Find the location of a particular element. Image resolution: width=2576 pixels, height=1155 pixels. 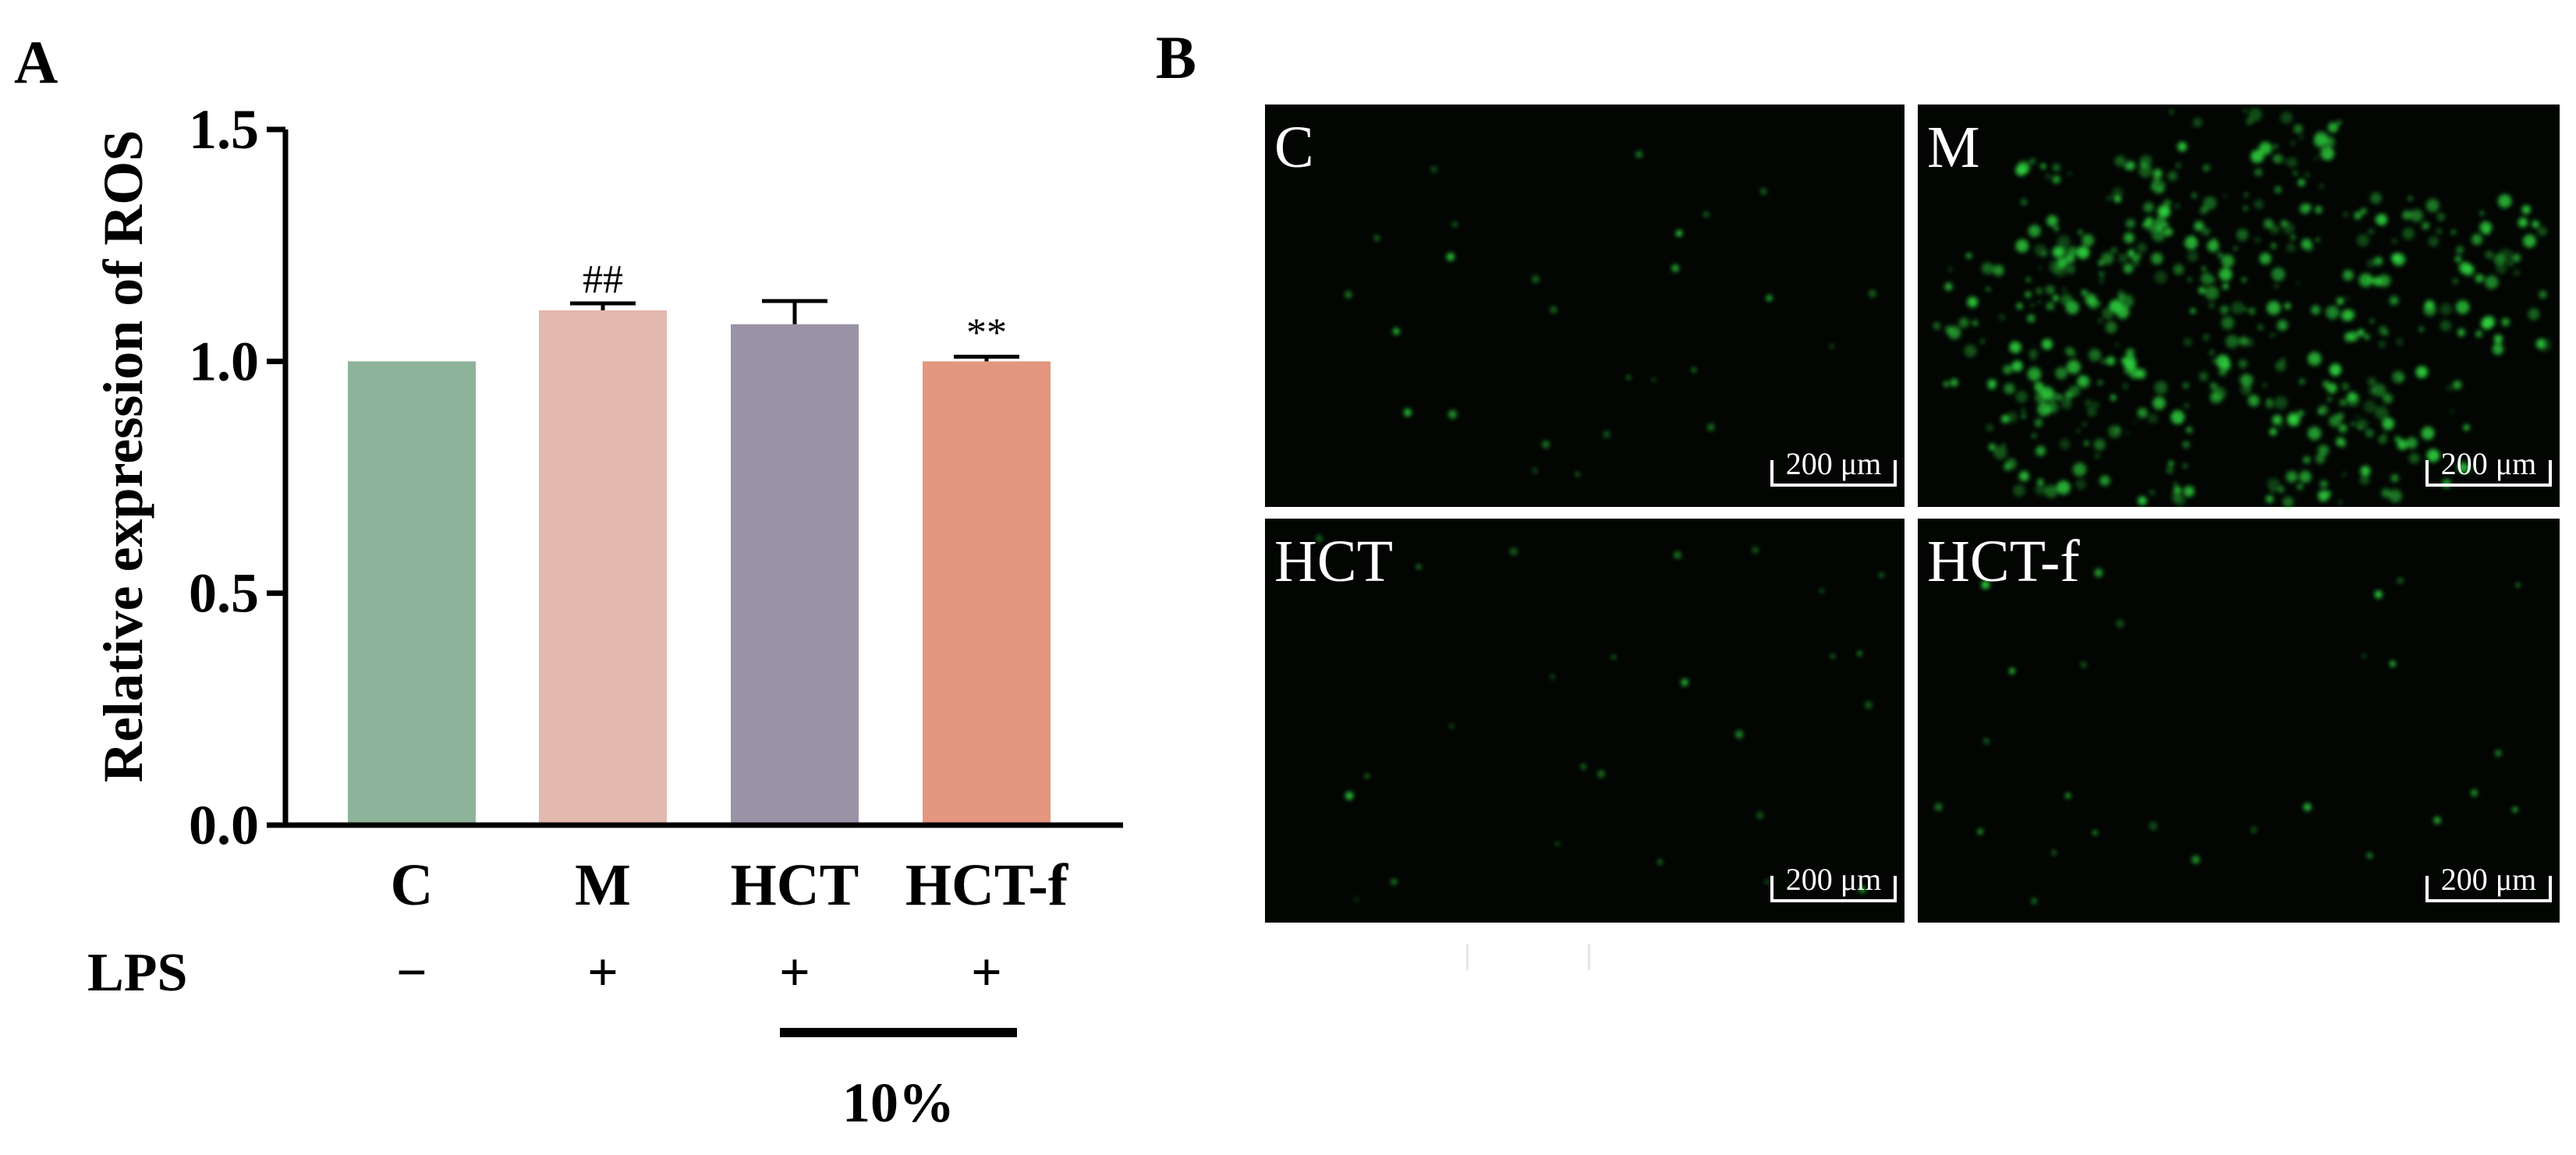

bar is located at coordinates (412, 593).